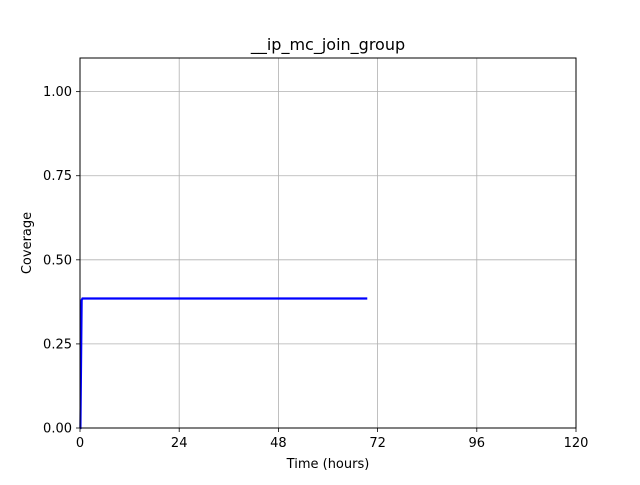 This screenshot has height=485, width=640. What do you see at coordinates (57, 429) in the screenshot?
I see `y-tick-label: 0.00` at bounding box center [57, 429].